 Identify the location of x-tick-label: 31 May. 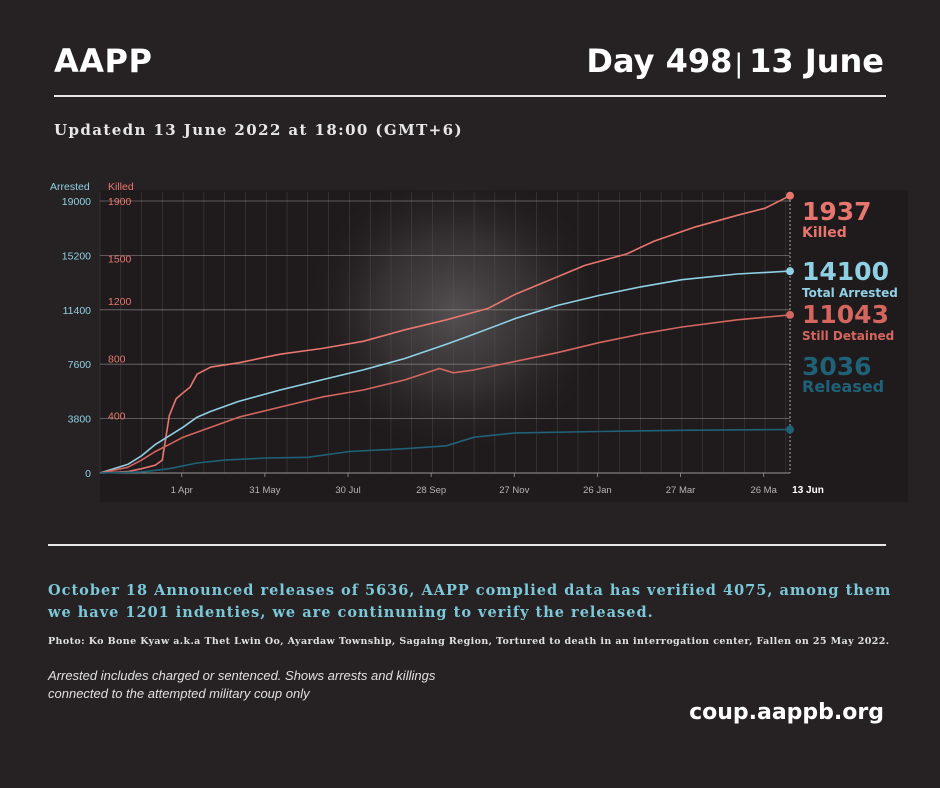
(264, 490).